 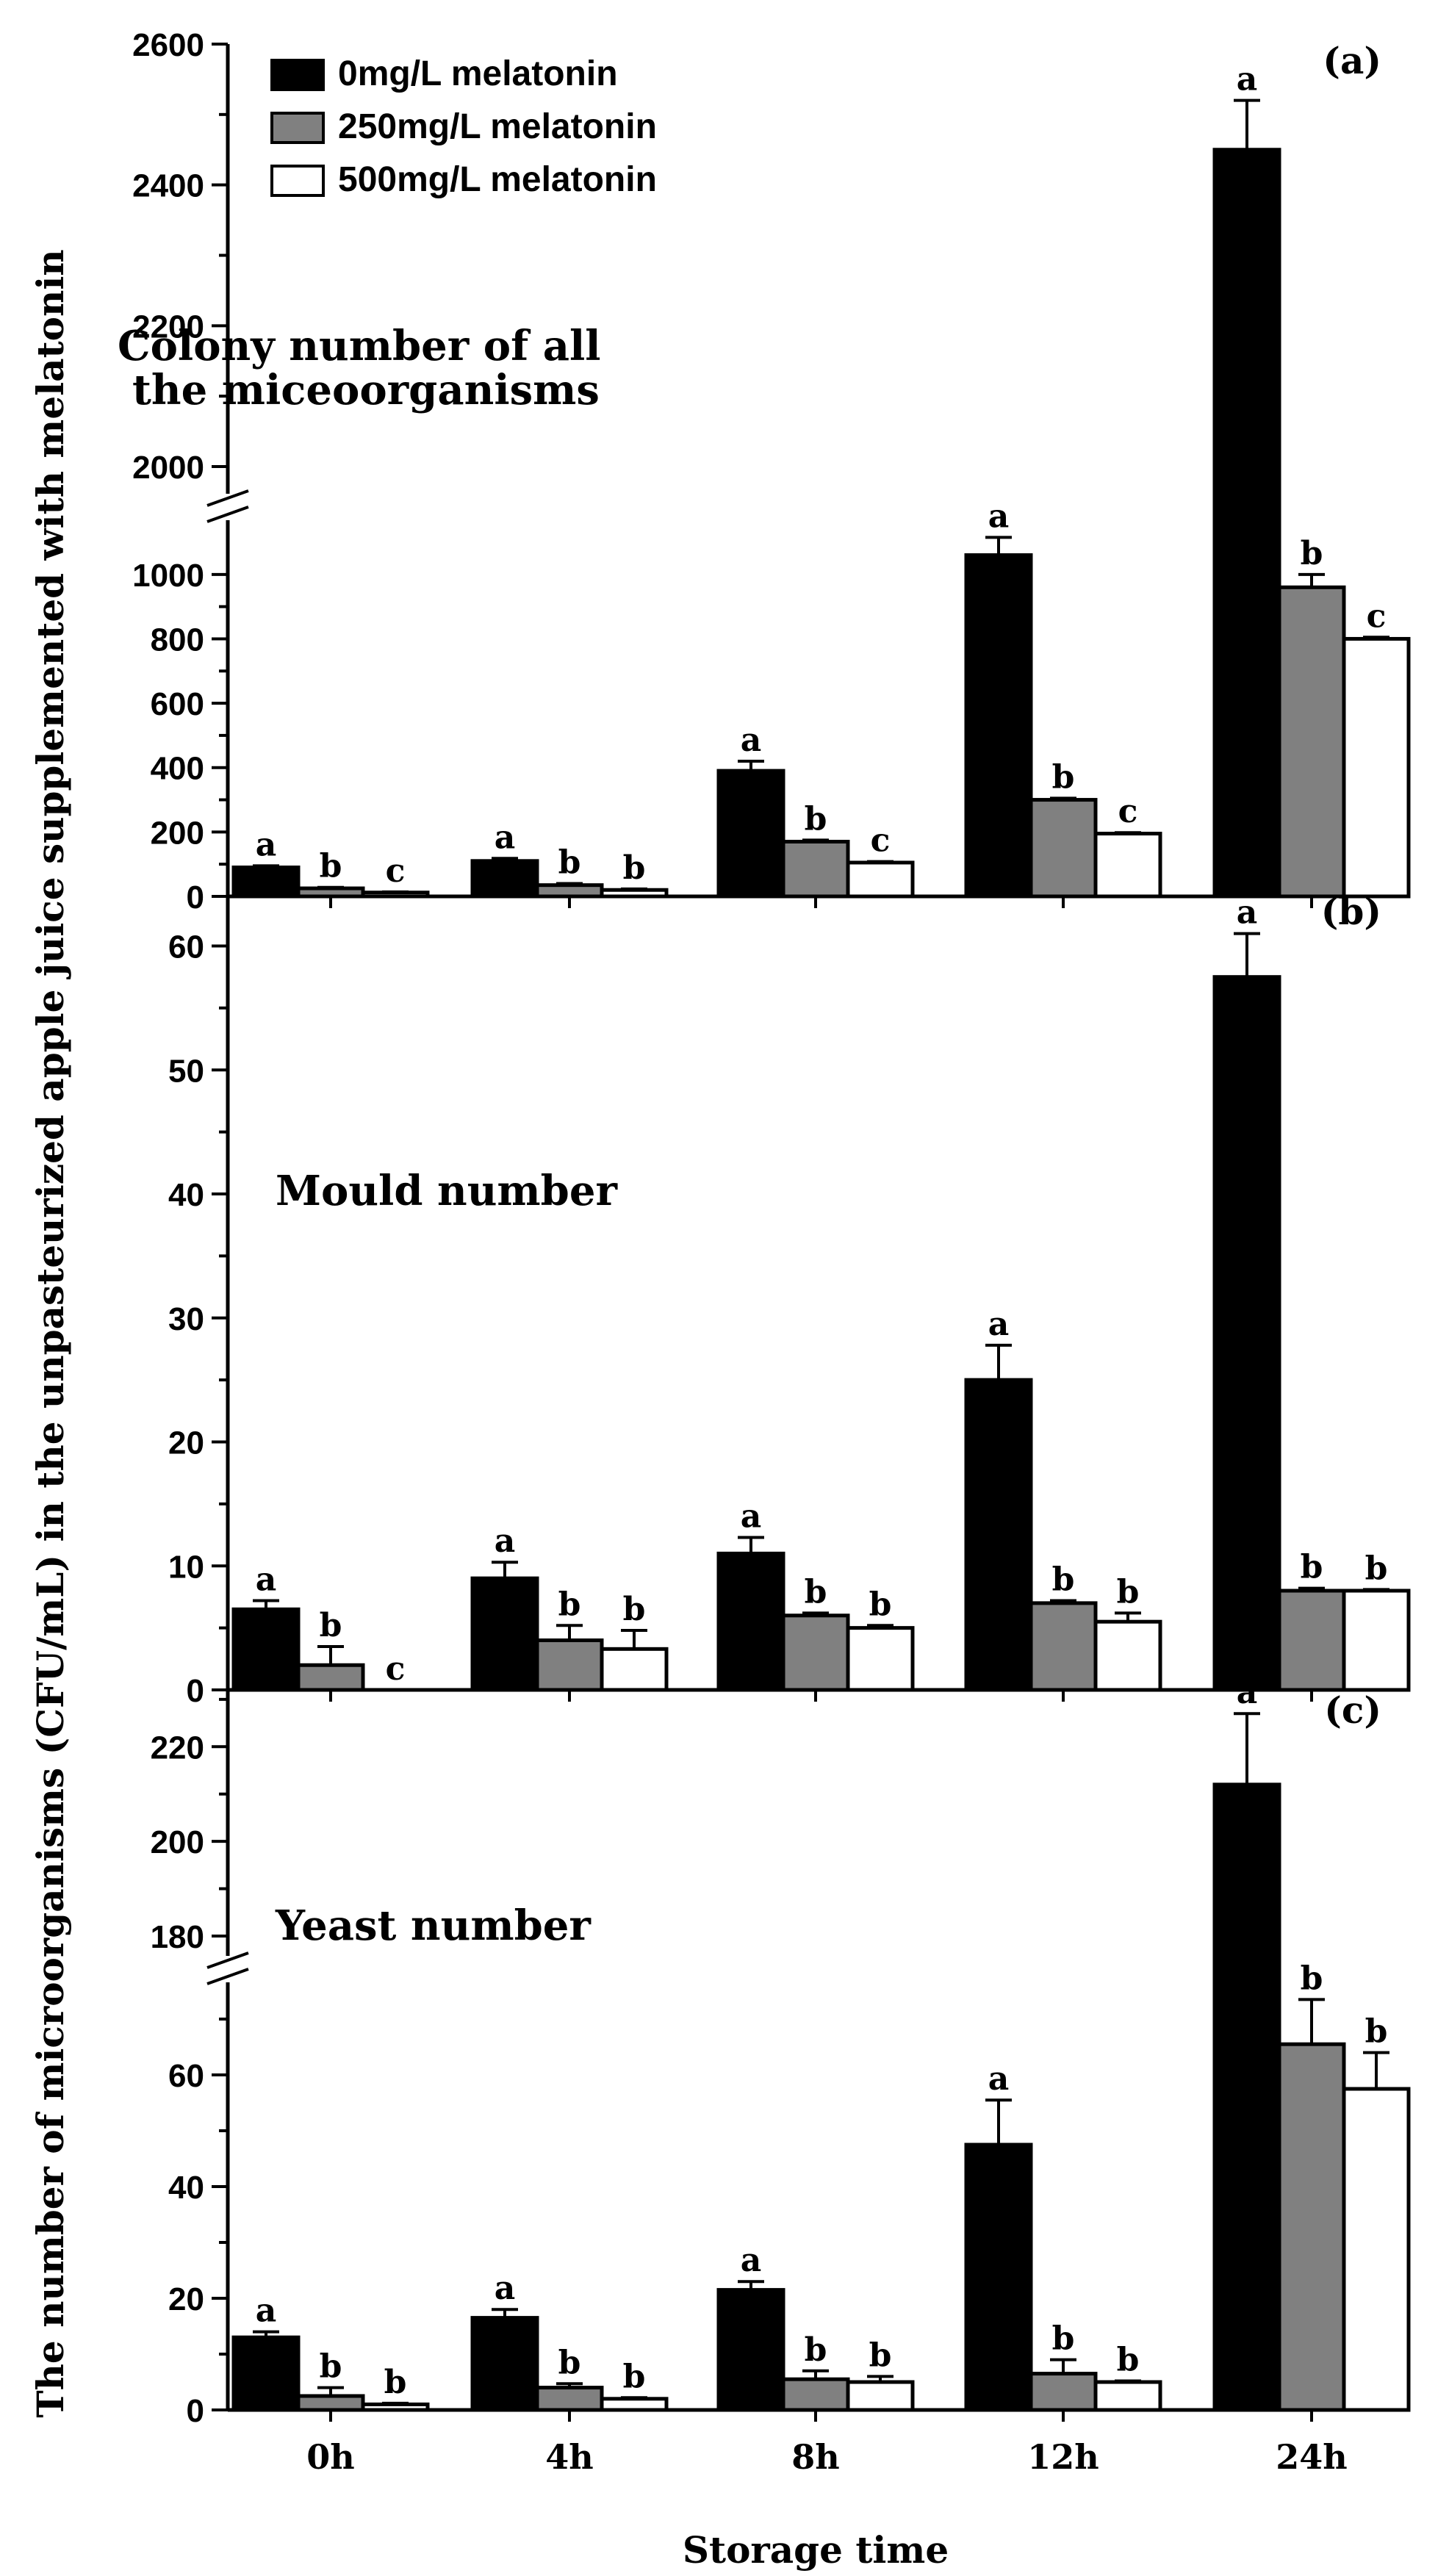 What do you see at coordinates (330, 2457) in the screenshot?
I see `x-tick-label: 0h` at bounding box center [330, 2457].